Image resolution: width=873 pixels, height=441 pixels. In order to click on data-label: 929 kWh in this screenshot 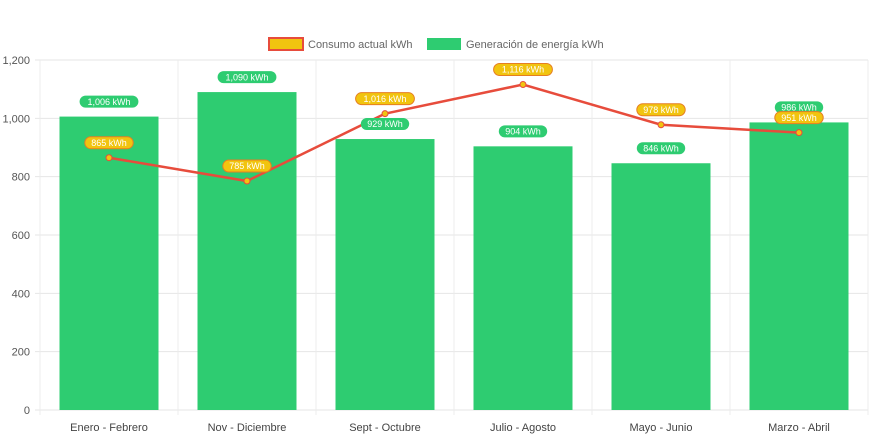, I will do `click(385, 124)`.